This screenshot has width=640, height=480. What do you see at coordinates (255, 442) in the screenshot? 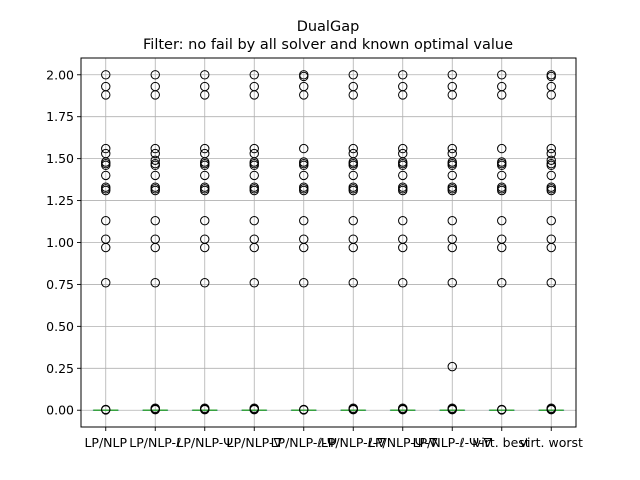
I see `x-tick-label: LP/NLP-∇` at bounding box center [255, 442].